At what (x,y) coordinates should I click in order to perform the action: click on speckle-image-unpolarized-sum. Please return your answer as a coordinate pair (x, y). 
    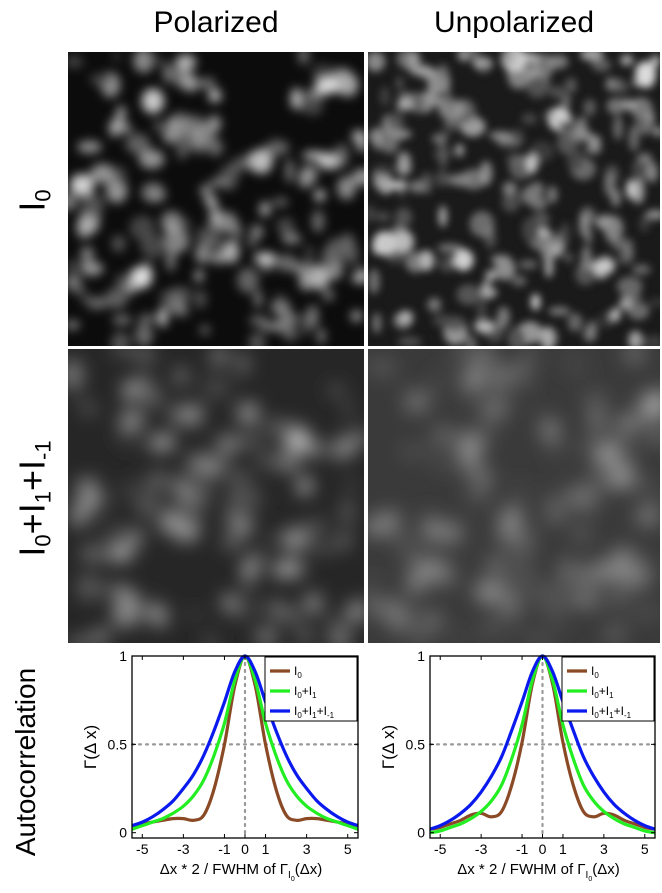
    Looking at the image, I should click on (514, 496).